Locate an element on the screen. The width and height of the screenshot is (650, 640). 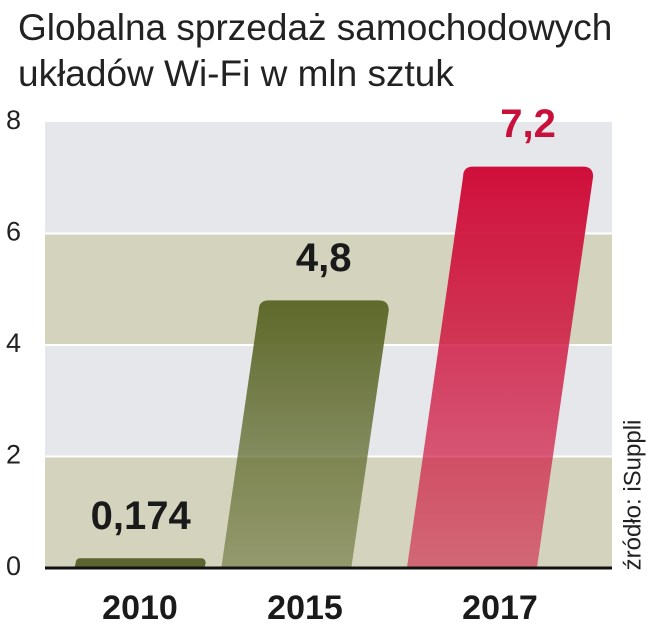
y-tick-label: 2 is located at coordinates (13, 455).